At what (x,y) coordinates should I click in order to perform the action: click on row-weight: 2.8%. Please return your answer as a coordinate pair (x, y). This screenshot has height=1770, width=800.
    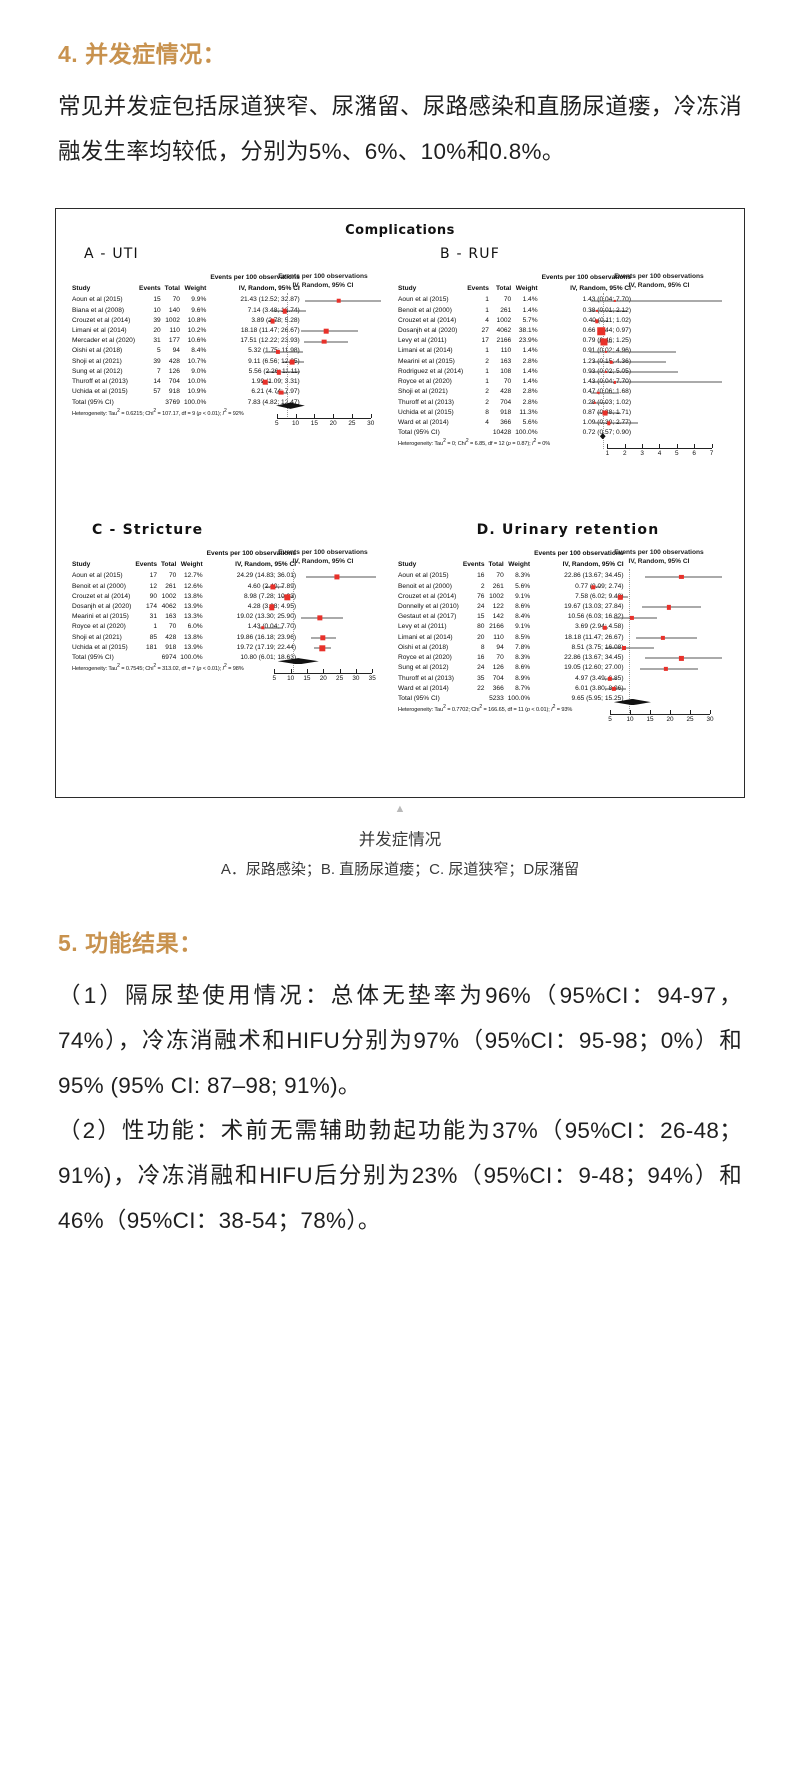
    Looking at the image, I should click on (530, 402).